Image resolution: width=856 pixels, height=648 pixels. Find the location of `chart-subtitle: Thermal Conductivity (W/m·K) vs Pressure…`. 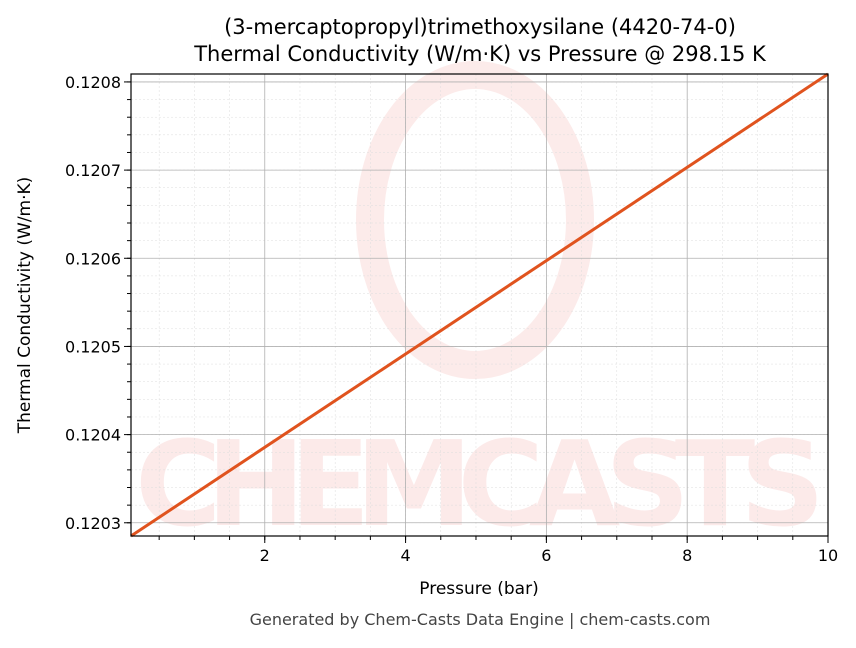

chart-subtitle: Thermal Conductivity (W/m·K) vs Pressure… is located at coordinates (480, 54).